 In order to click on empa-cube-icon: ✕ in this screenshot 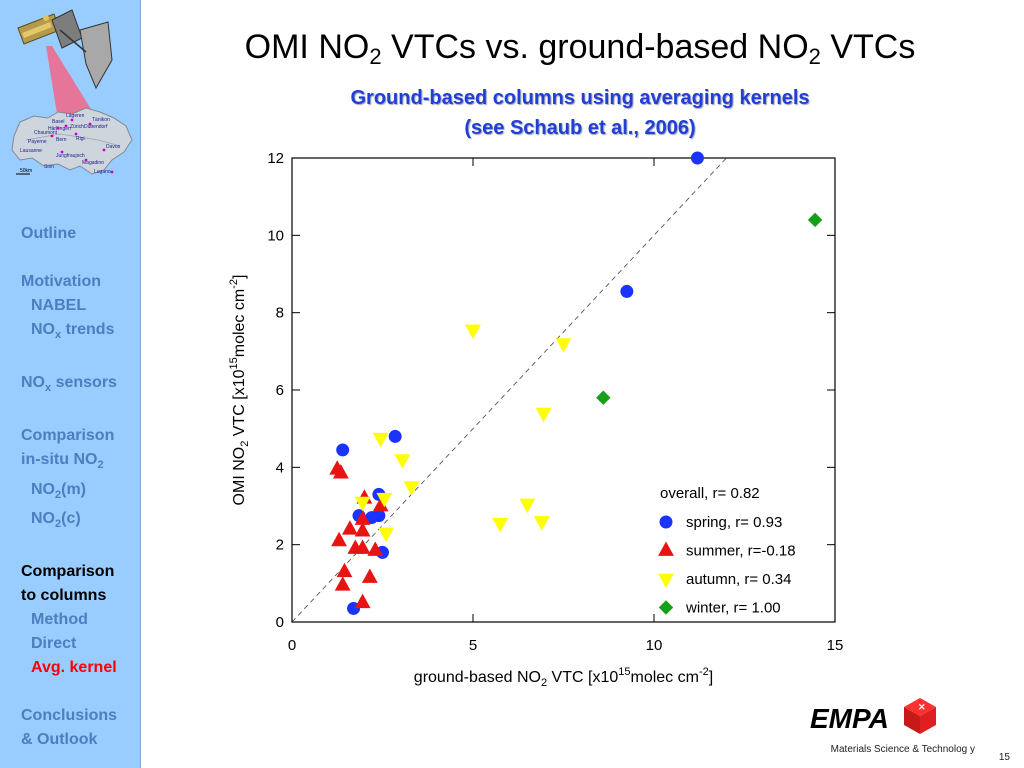, I will do `click(920, 716)`.